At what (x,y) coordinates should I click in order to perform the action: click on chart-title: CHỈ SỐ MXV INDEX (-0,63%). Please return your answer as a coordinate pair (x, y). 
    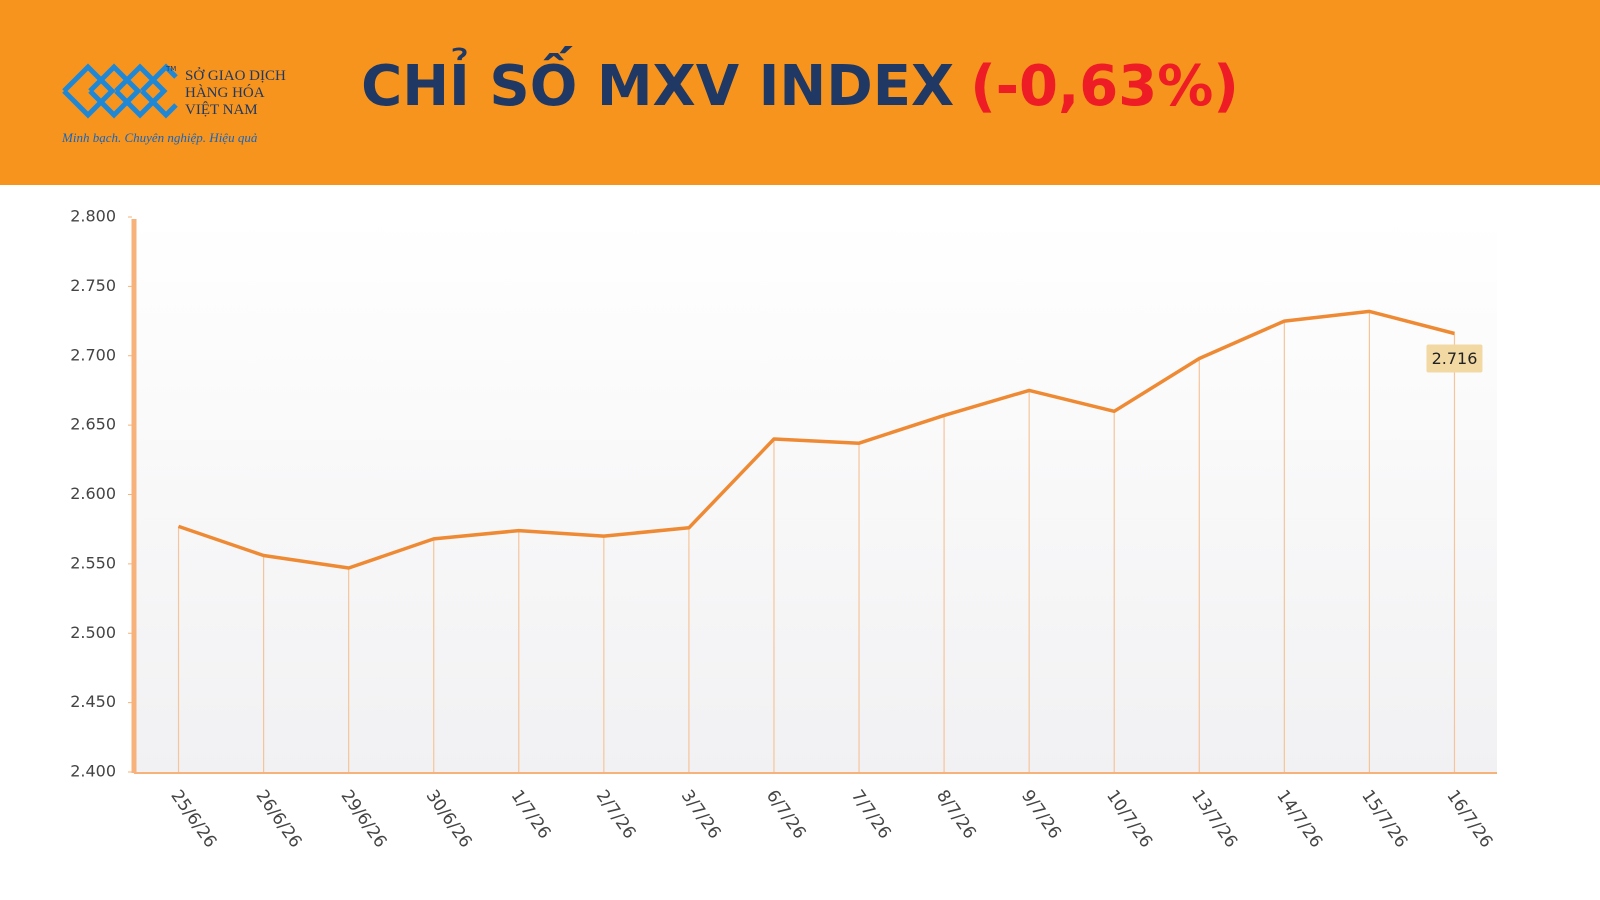
    Looking at the image, I should click on (800, 83).